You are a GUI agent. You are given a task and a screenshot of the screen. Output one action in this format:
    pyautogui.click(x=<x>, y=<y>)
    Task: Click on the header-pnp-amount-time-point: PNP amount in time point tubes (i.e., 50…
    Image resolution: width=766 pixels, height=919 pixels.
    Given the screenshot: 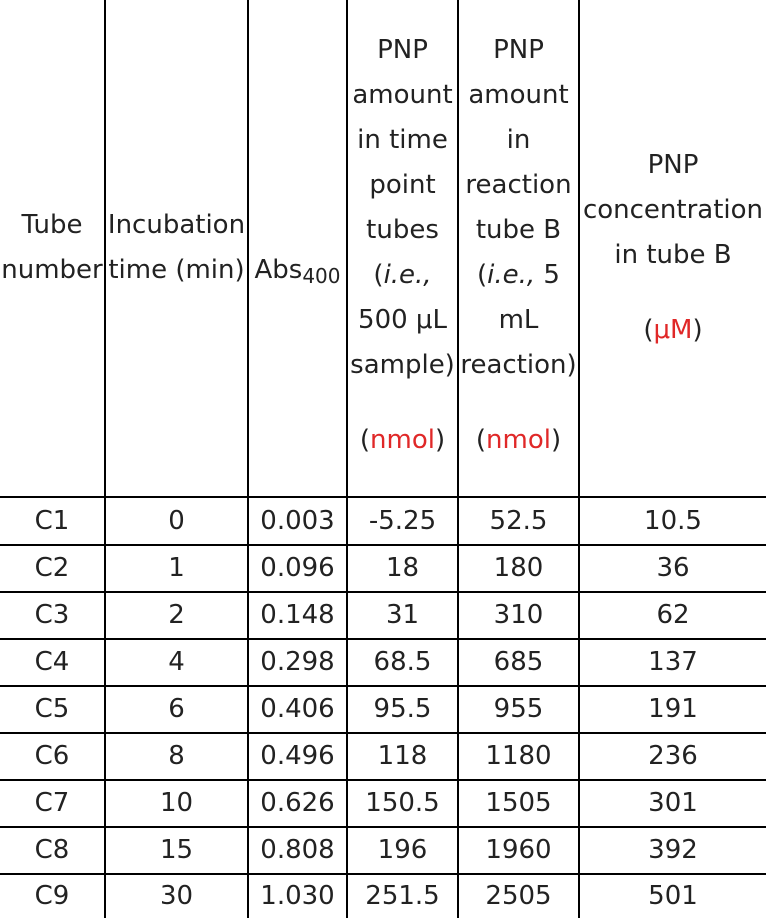 What is the action you would take?
    pyautogui.click(x=402, y=253)
    